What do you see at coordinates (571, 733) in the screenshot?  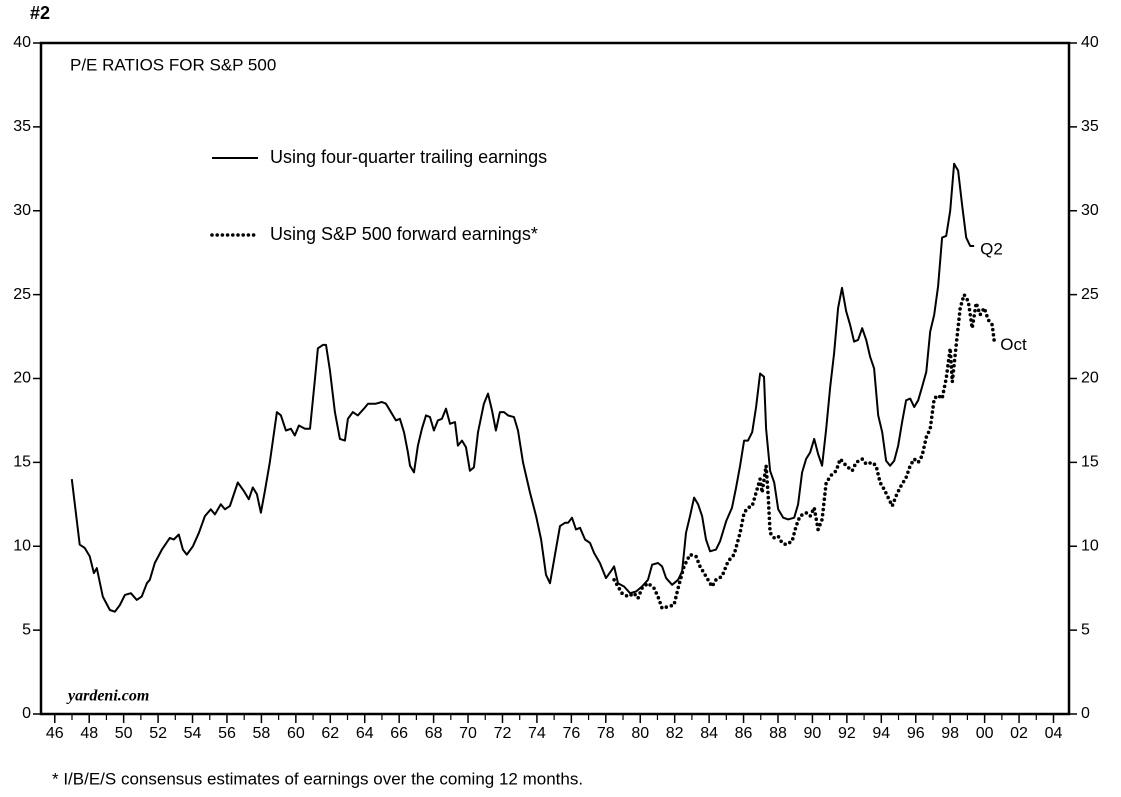 I see `x-tick-label: 76` at bounding box center [571, 733].